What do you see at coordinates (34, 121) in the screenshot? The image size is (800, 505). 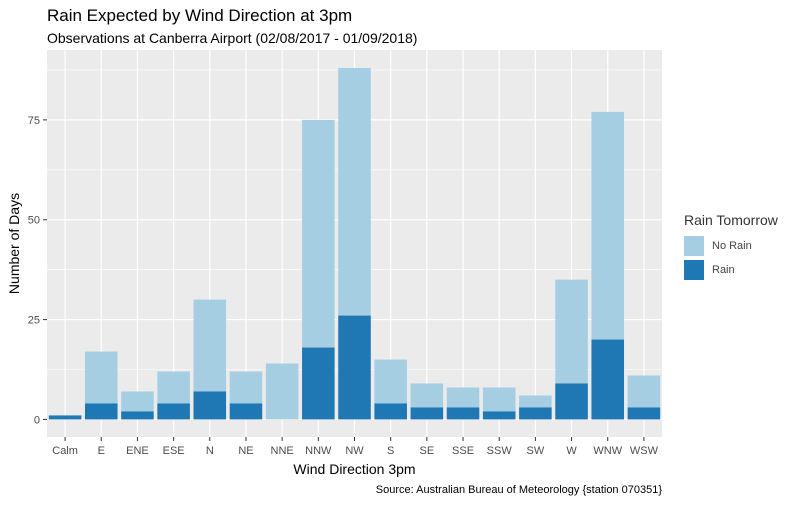 I see `y-tick-label: 75` at bounding box center [34, 121].